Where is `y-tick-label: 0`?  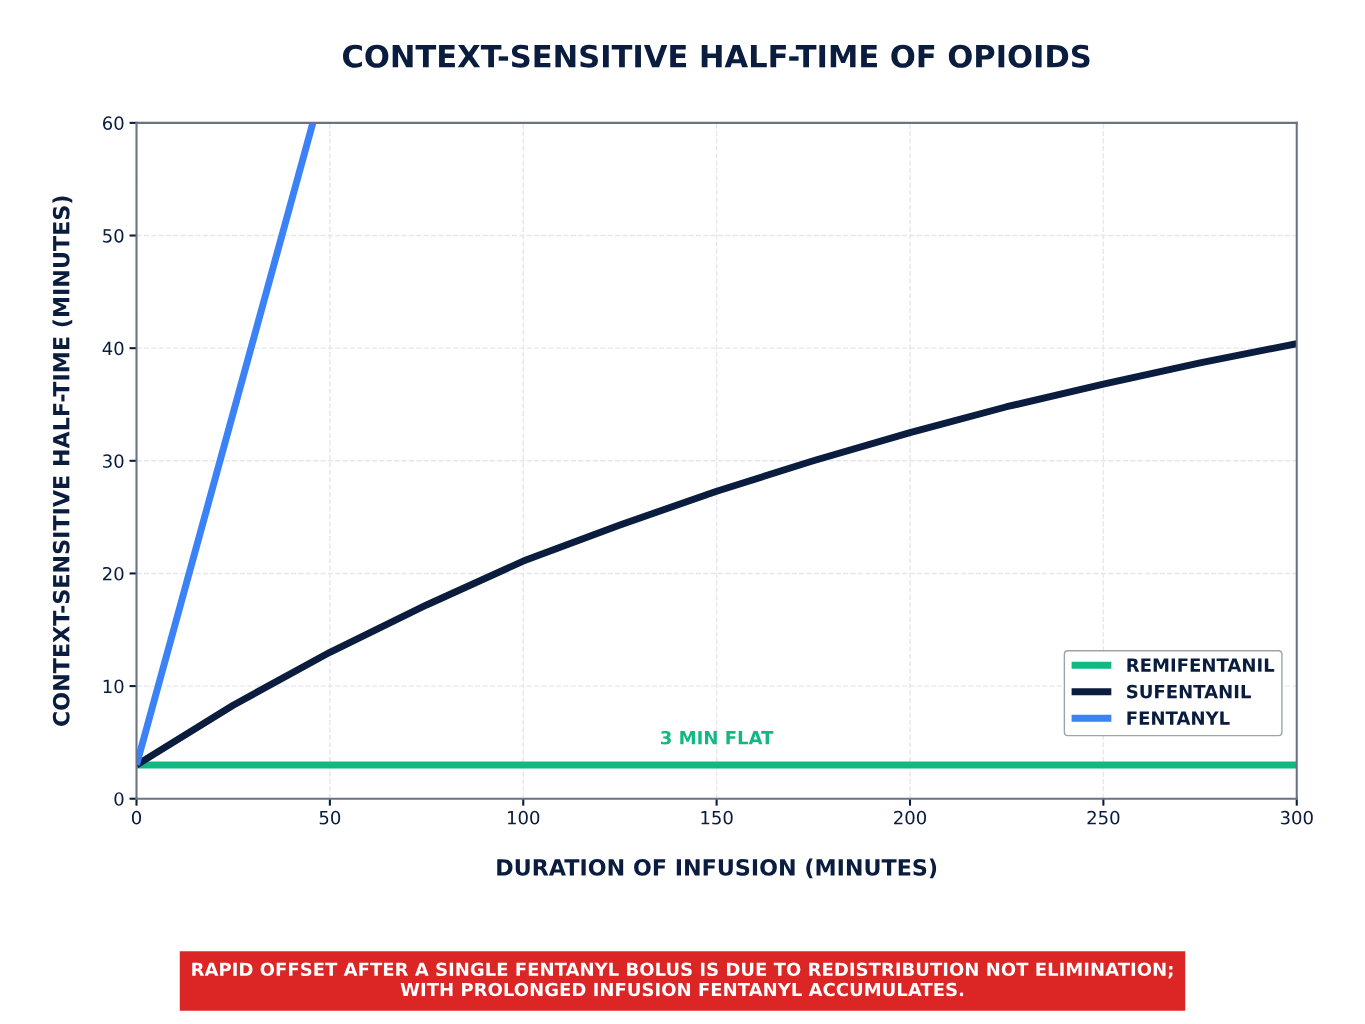 y-tick-label: 0 is located at coordinates (119, 799).